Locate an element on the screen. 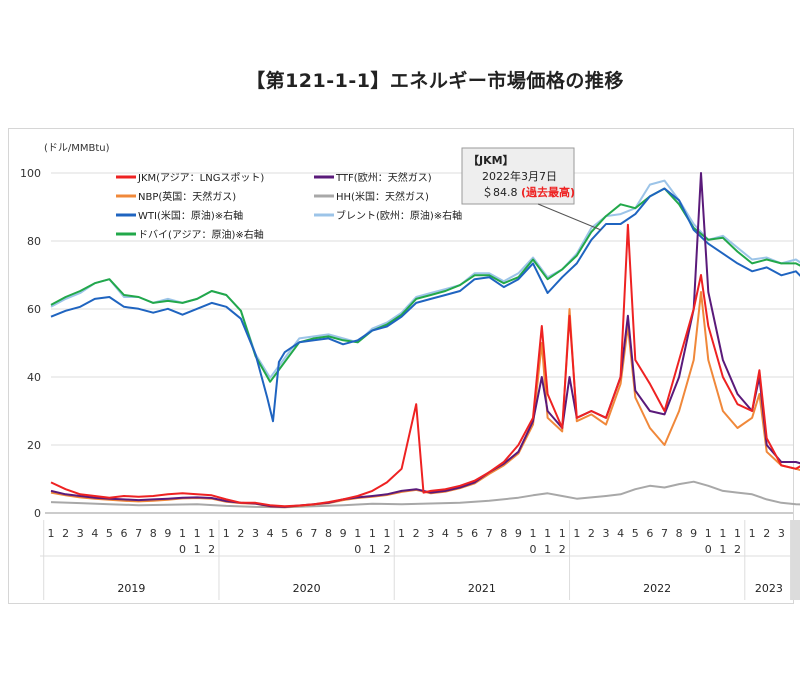  y-tick-label: 100 is located at coordinates (30, 173).